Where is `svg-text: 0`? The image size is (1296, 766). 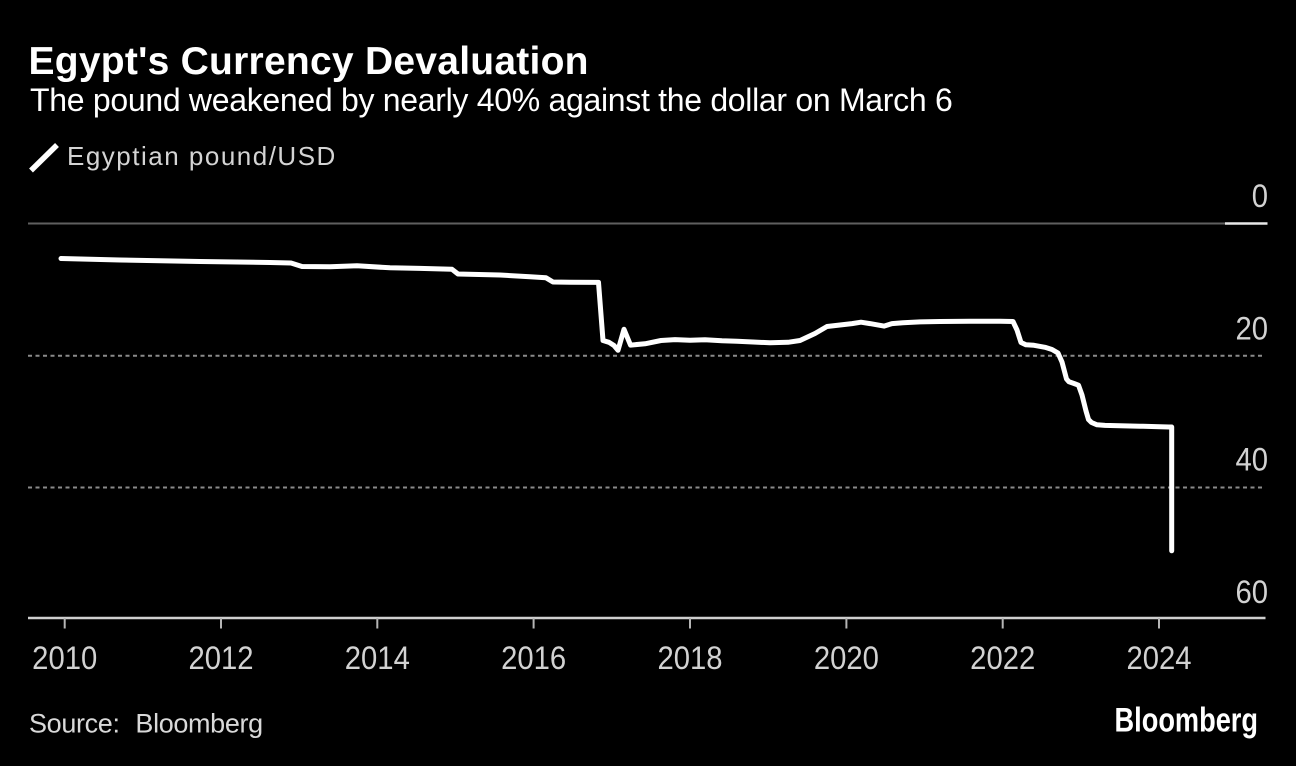 svg-text: 0 is located at coordinates (1260, 196).